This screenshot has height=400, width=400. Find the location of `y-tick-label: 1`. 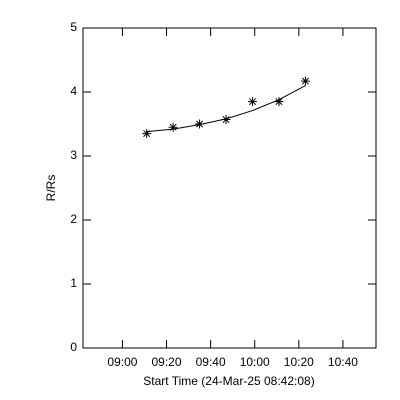

y-tick-label: 1 is located at coordinates (73, 283).